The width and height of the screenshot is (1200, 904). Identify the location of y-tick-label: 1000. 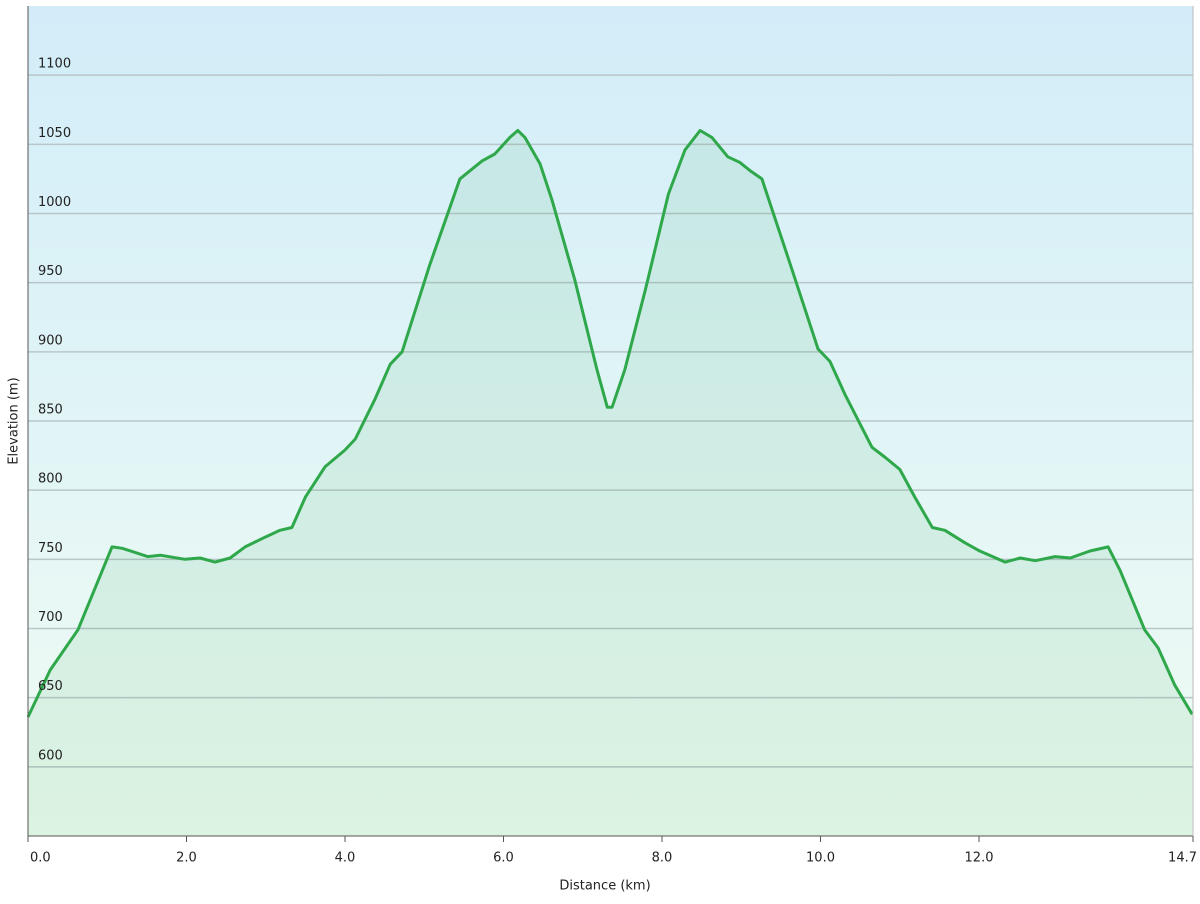
(54, 202).